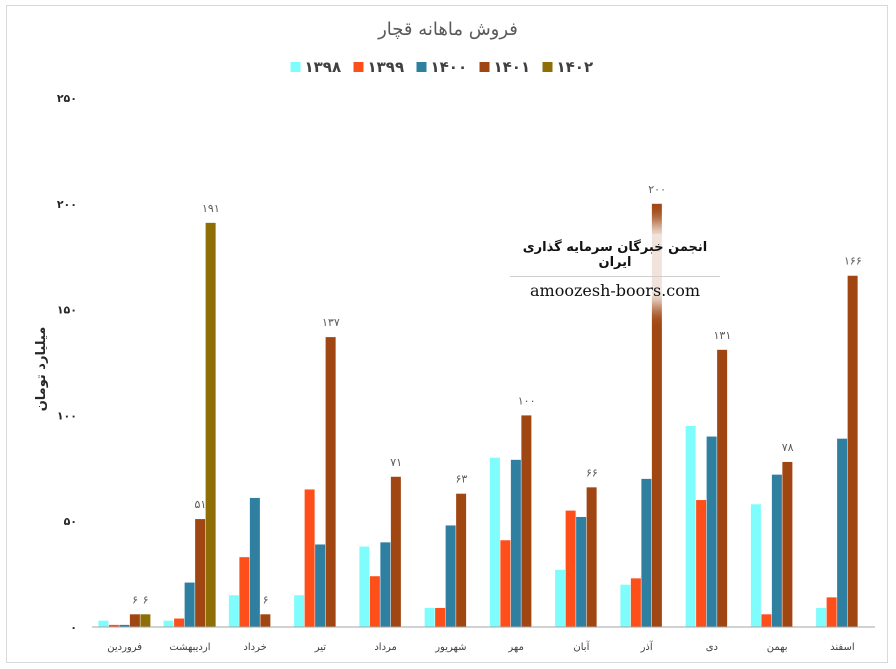 The image size is (896, 669). I want to click on x-tick-label: تیر, so click(320, 647).